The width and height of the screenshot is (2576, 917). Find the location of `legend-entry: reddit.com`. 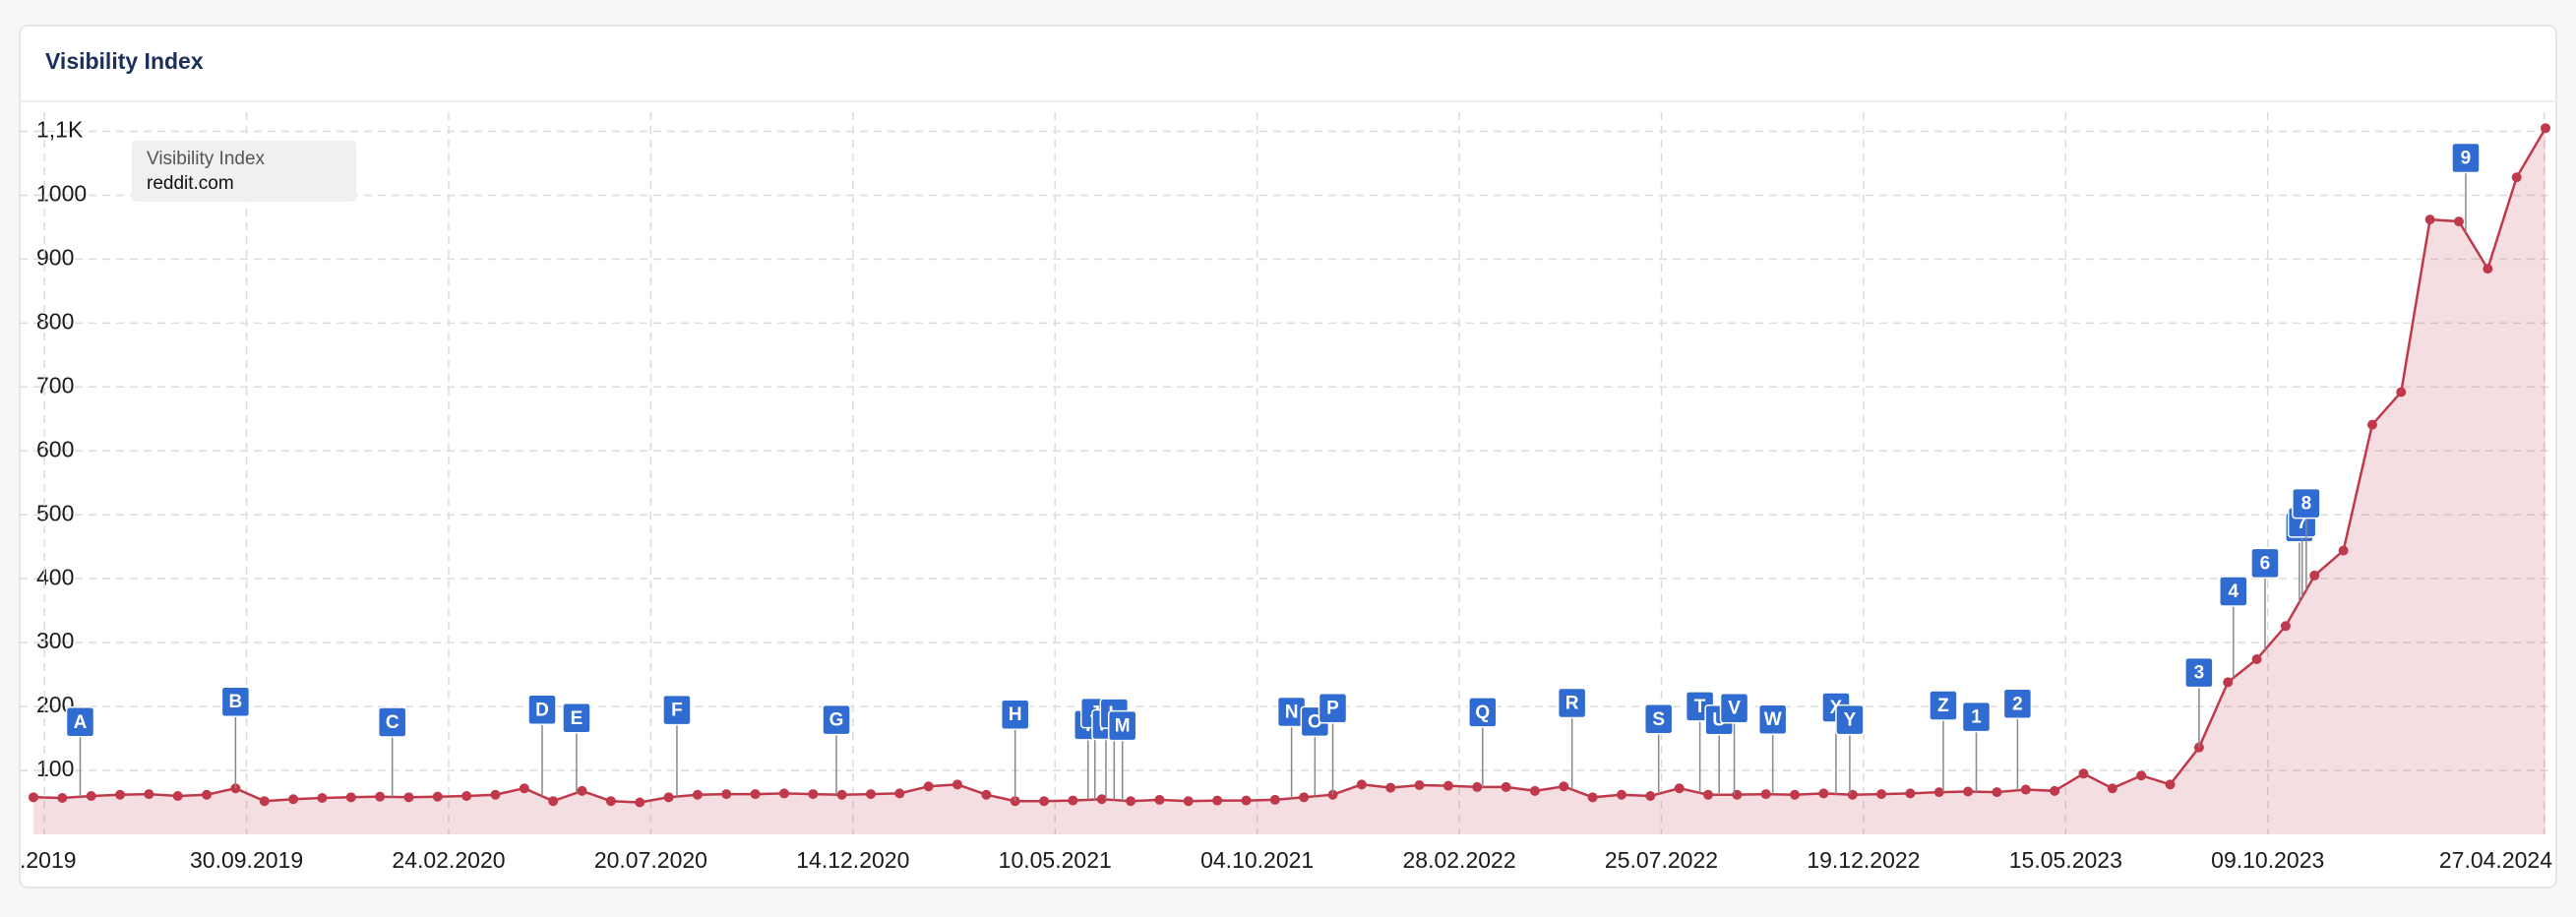

legend-entry: reddit.com is located at coordinates (190, 183).